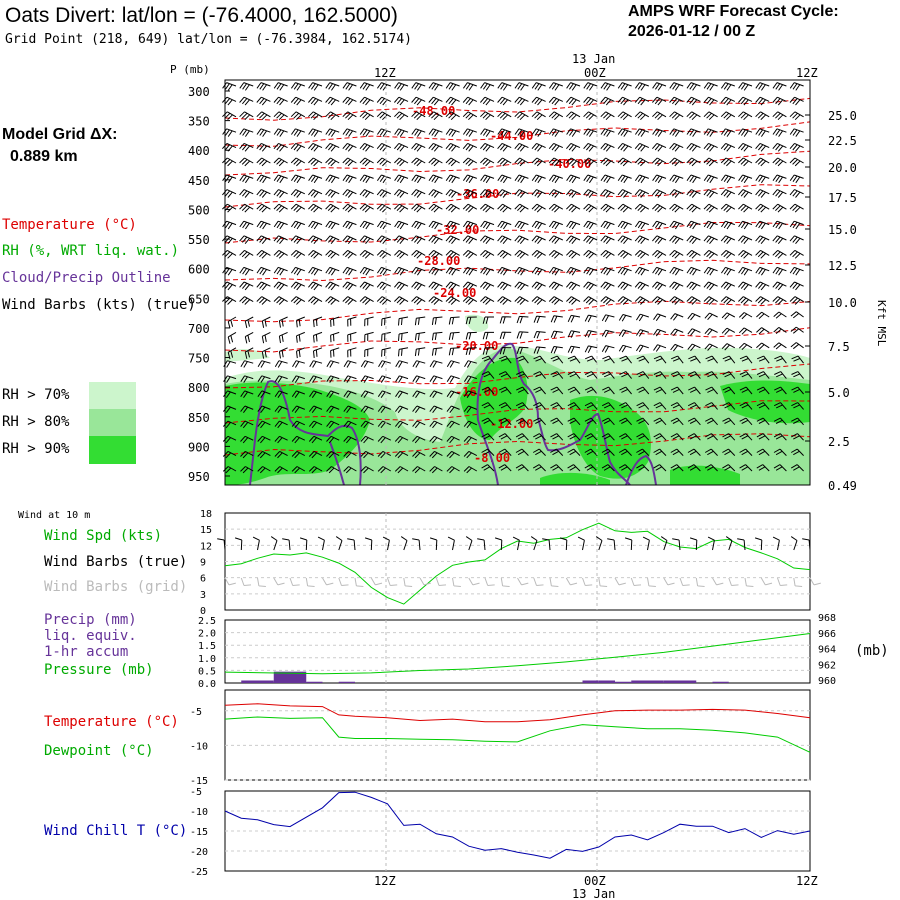 The image size is (900, 900). I want to click on pressure-tick-label: 450, so click(199, 181).